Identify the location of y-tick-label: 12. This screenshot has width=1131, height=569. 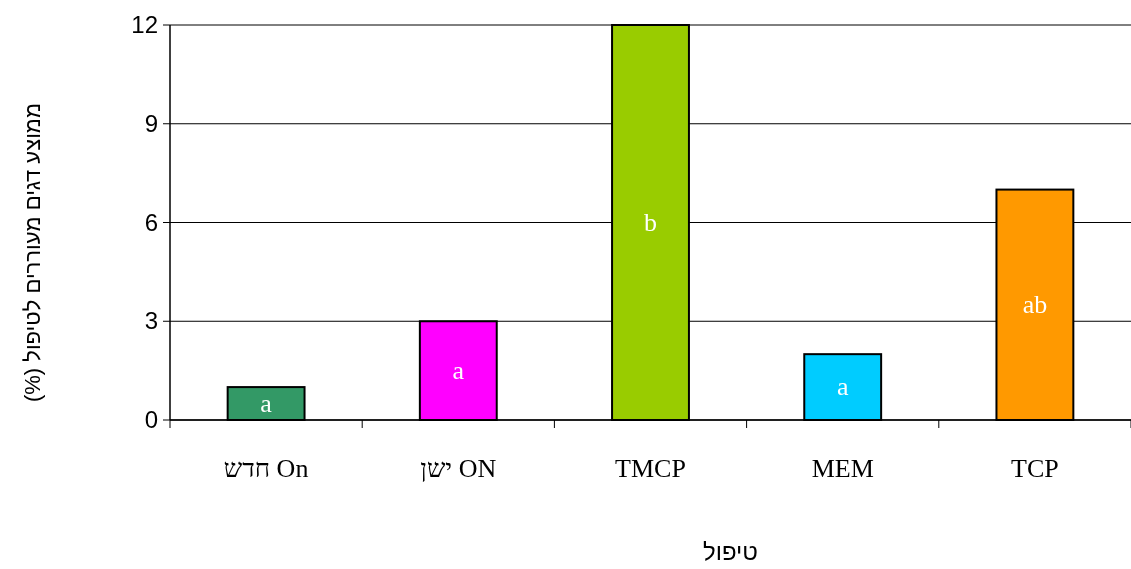
(144, 24).